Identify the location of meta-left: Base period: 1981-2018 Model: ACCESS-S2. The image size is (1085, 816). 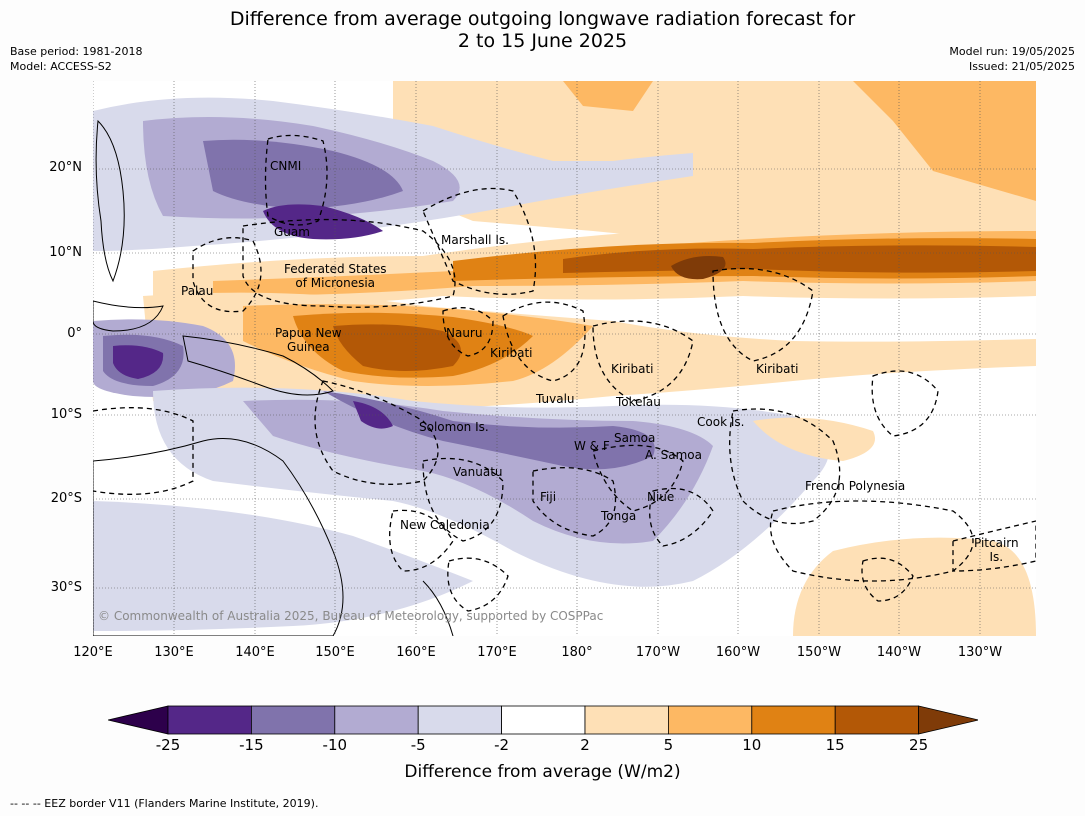
(76, 59).